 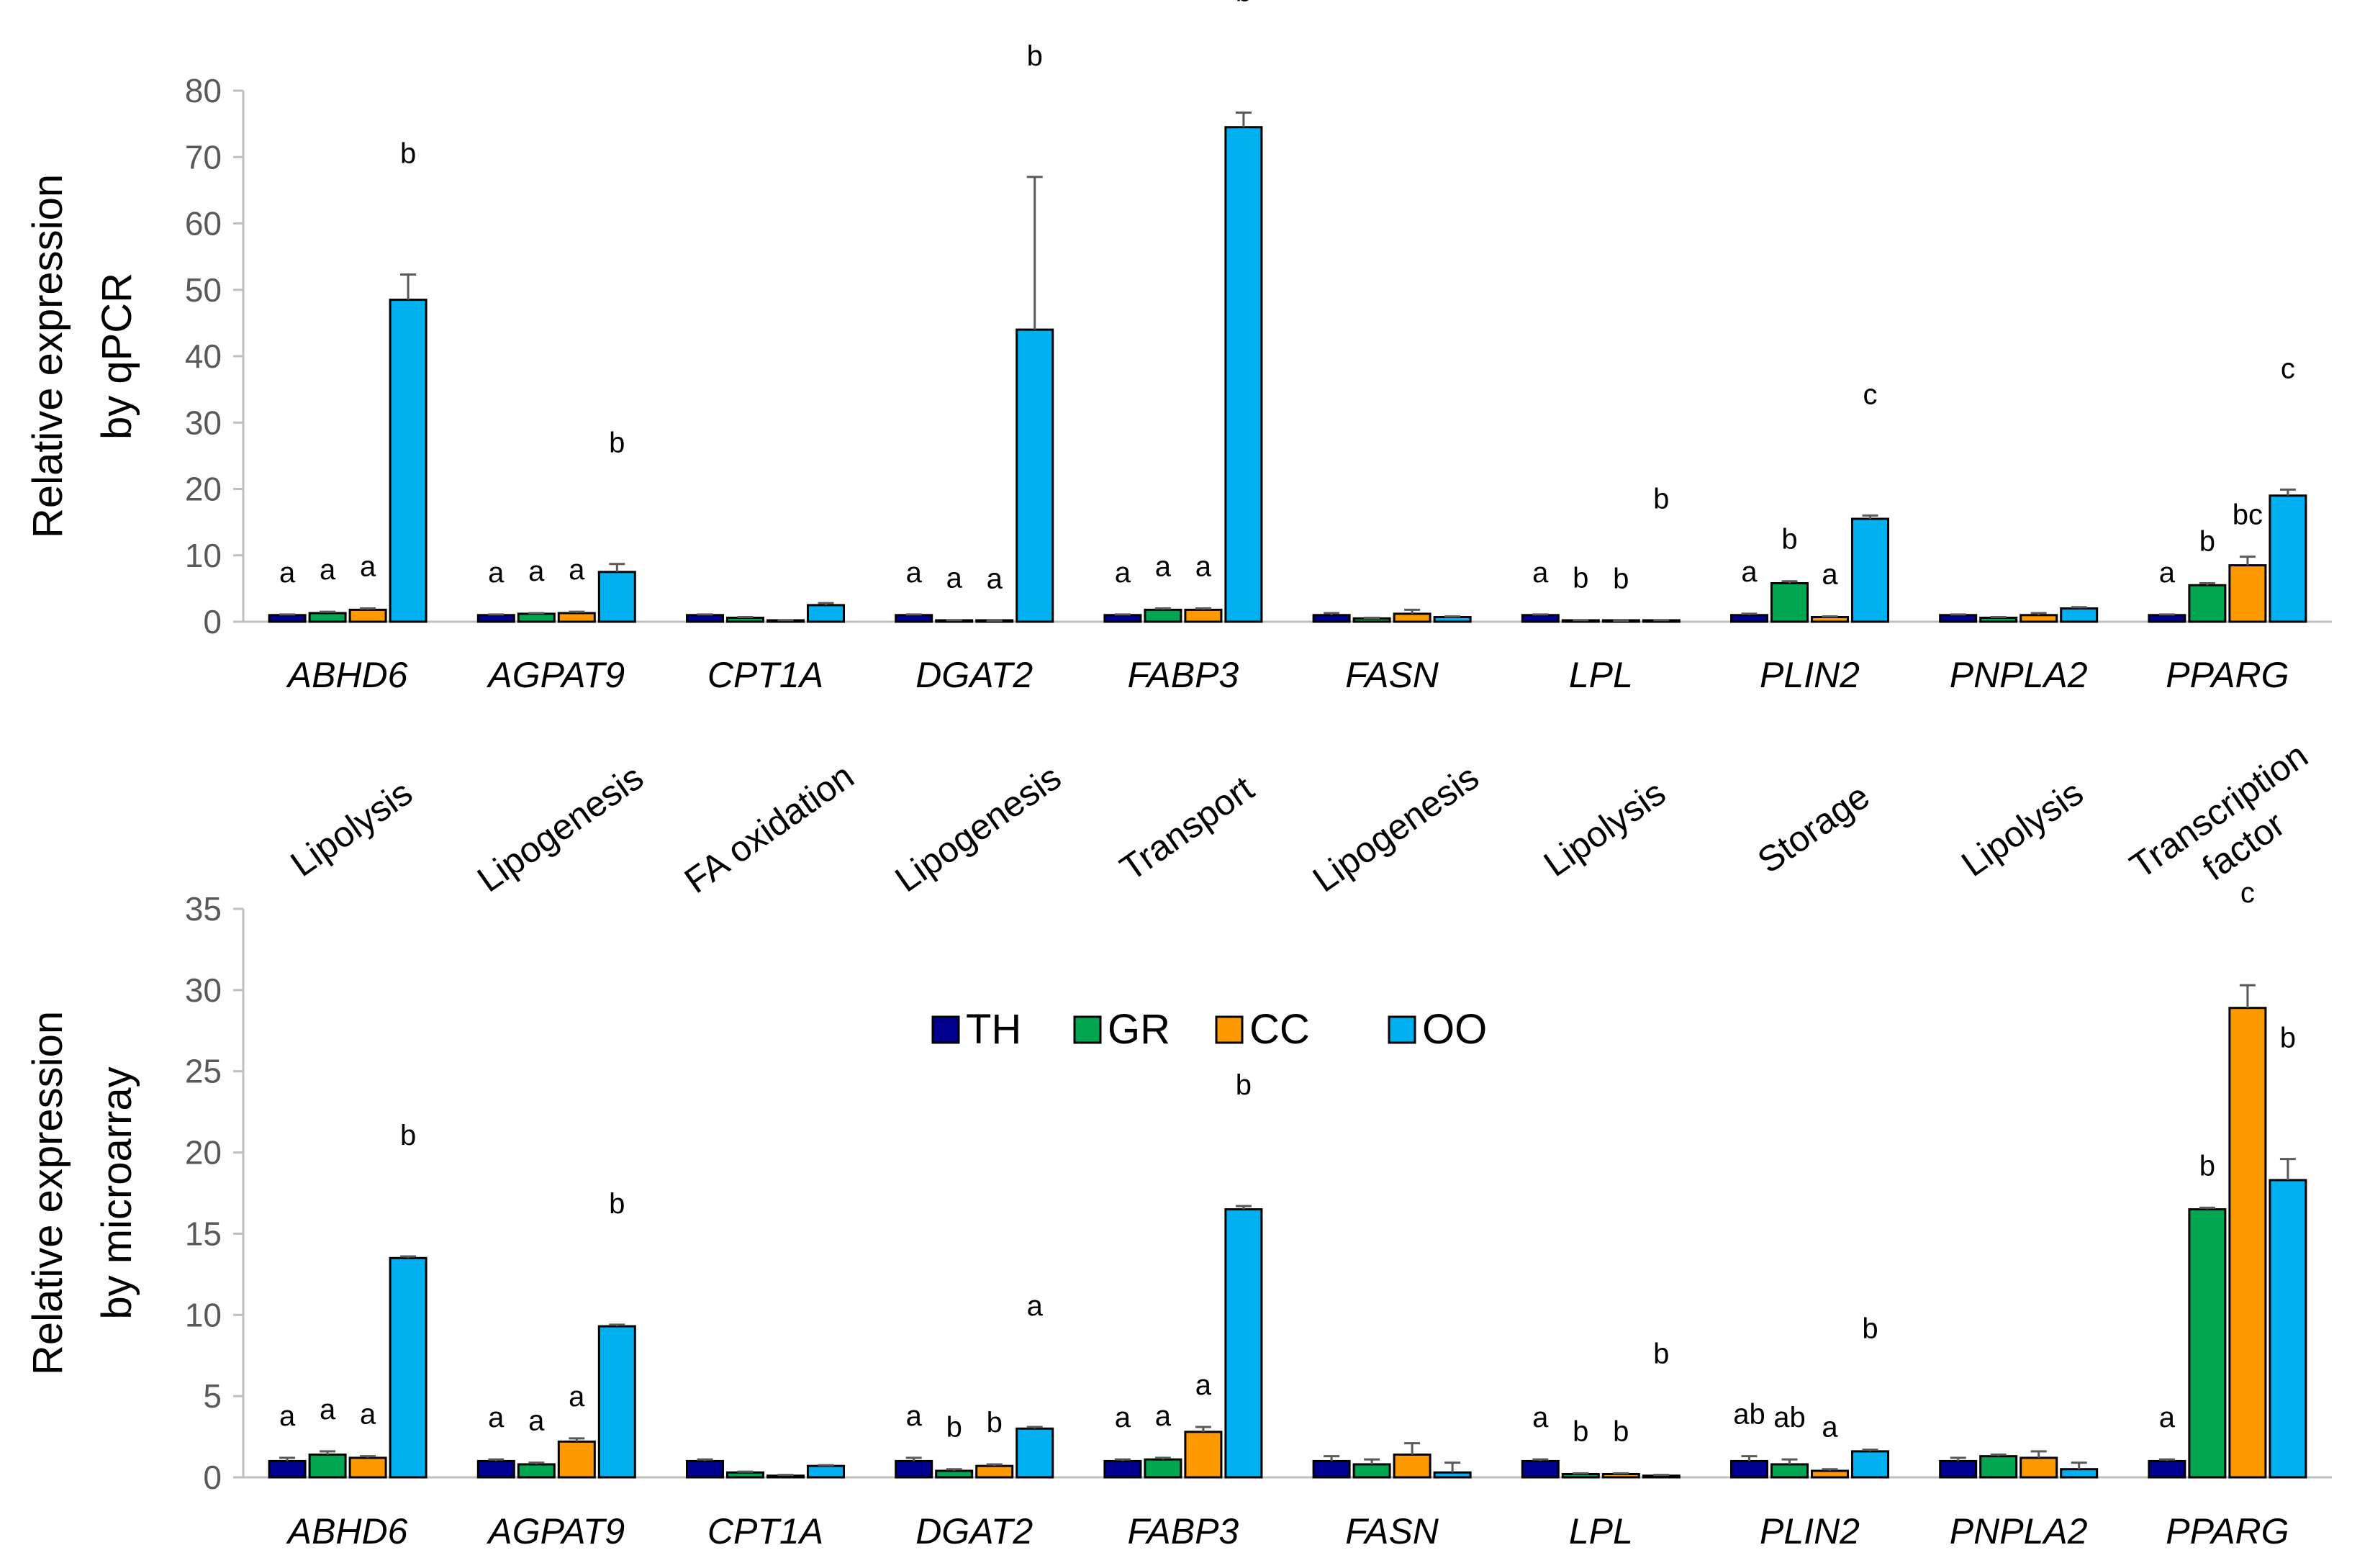 What do you see at coordinates (945, 1029) in the screenshot?
I see `legend-swatch-th` at bounding box center [945, 1029].